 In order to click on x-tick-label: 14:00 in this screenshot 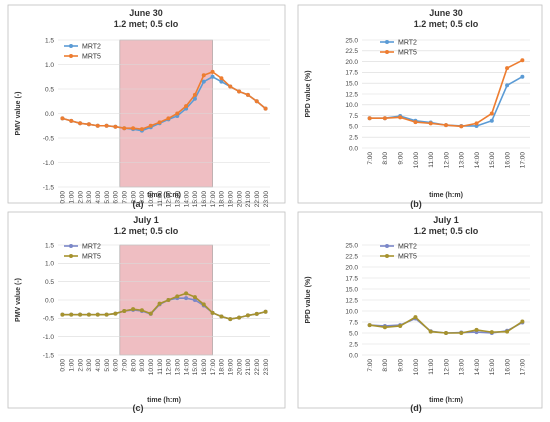, I will do `click(477, 367)`.